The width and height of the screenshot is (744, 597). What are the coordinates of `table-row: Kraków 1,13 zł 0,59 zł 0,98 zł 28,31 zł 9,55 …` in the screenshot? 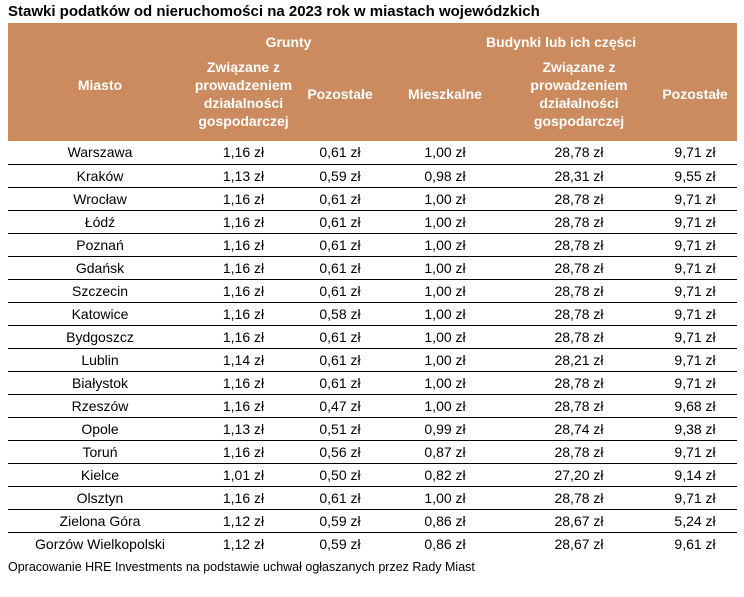 It's located at (373, 176).